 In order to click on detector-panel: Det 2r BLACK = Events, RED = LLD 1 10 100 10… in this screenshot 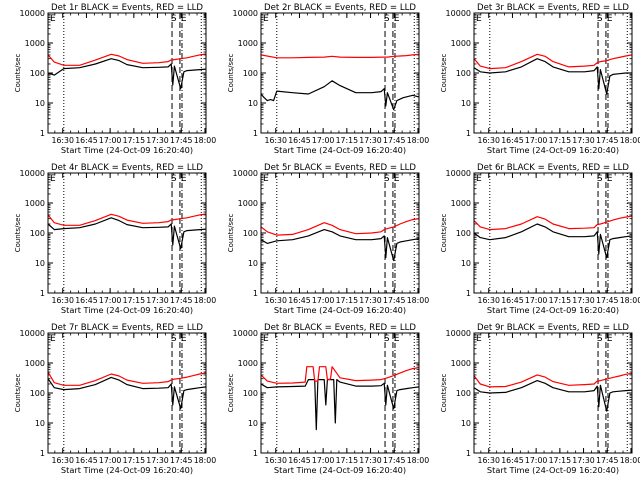, I will do `click(328, 79)`.